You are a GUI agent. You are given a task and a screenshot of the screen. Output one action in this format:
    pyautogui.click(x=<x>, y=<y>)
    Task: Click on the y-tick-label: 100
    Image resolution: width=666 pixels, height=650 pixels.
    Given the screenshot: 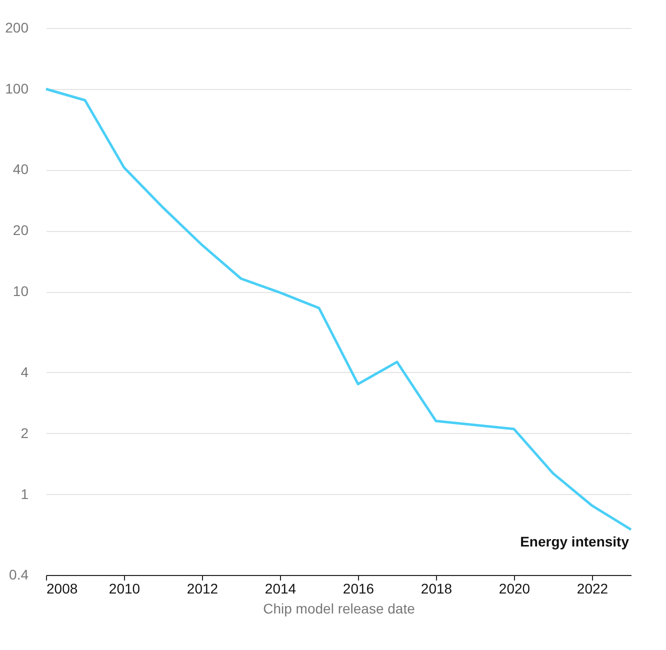 What is the action you would take?
    pyautogui.click(x=17, y=88)
    